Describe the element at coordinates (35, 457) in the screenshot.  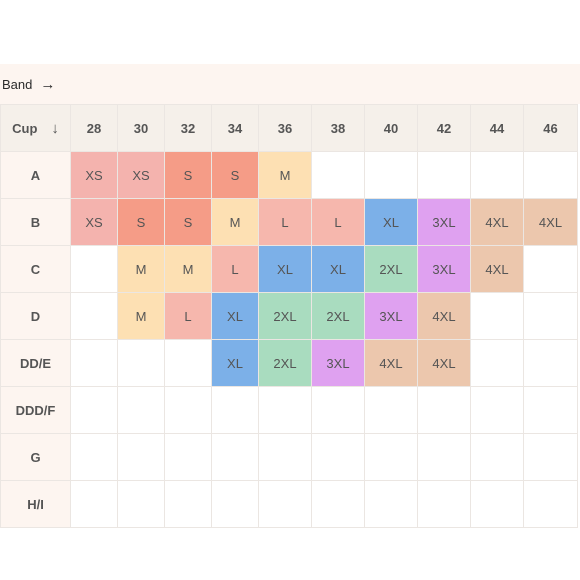
I see `cup-row-header: G` at that location.